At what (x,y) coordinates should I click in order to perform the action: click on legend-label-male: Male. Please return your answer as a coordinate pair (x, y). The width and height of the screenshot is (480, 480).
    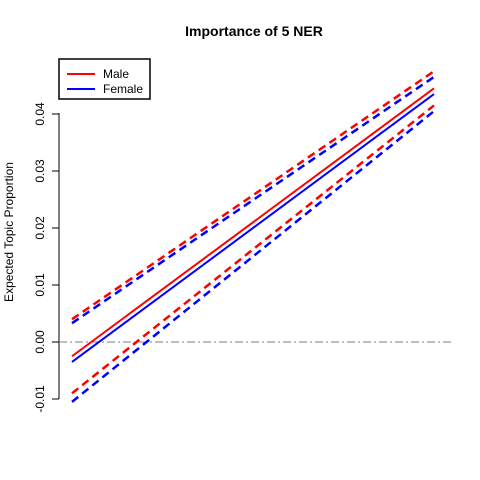
    Looking at the image, I should click on (116, 74).